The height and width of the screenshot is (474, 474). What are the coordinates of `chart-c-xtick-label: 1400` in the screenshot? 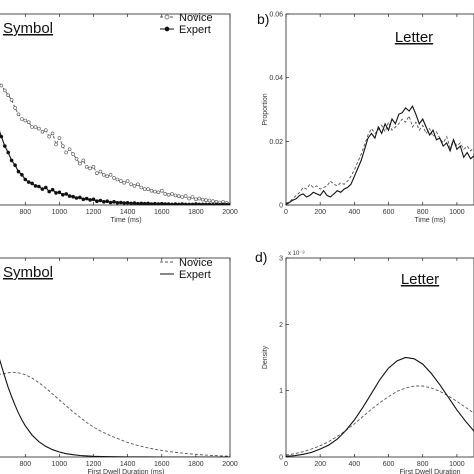 It's located at (128, 464).